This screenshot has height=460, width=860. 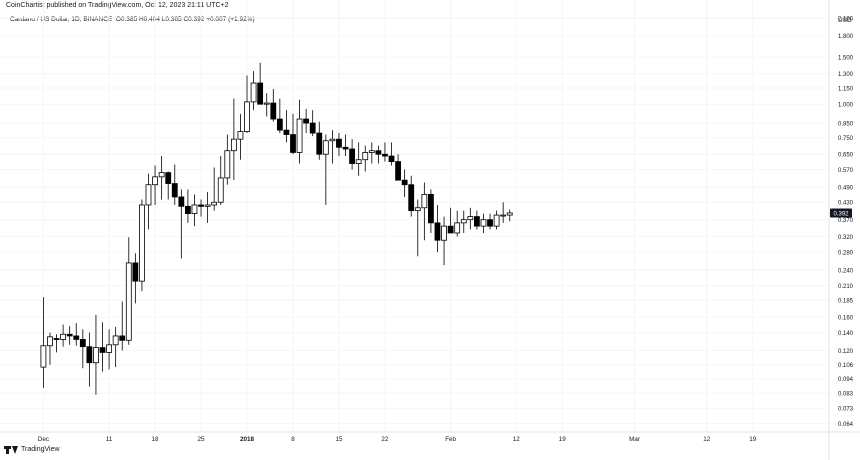 I want to click on footer-brand-label: TradingView, so click(x=40, y=449).